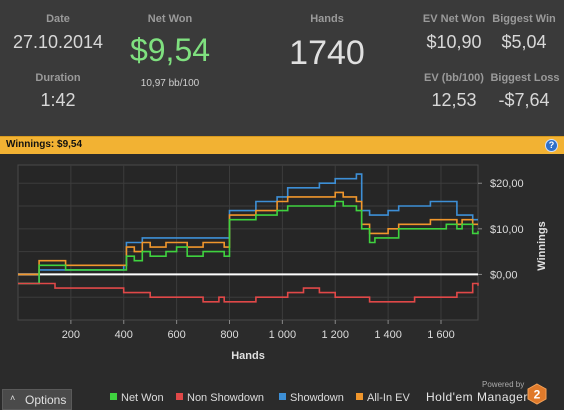  What do you see at coordinates (170, 83) in the screenshot?
I see `bb-per-100: 10,97 bb/100` at bounding box center [170, 83].